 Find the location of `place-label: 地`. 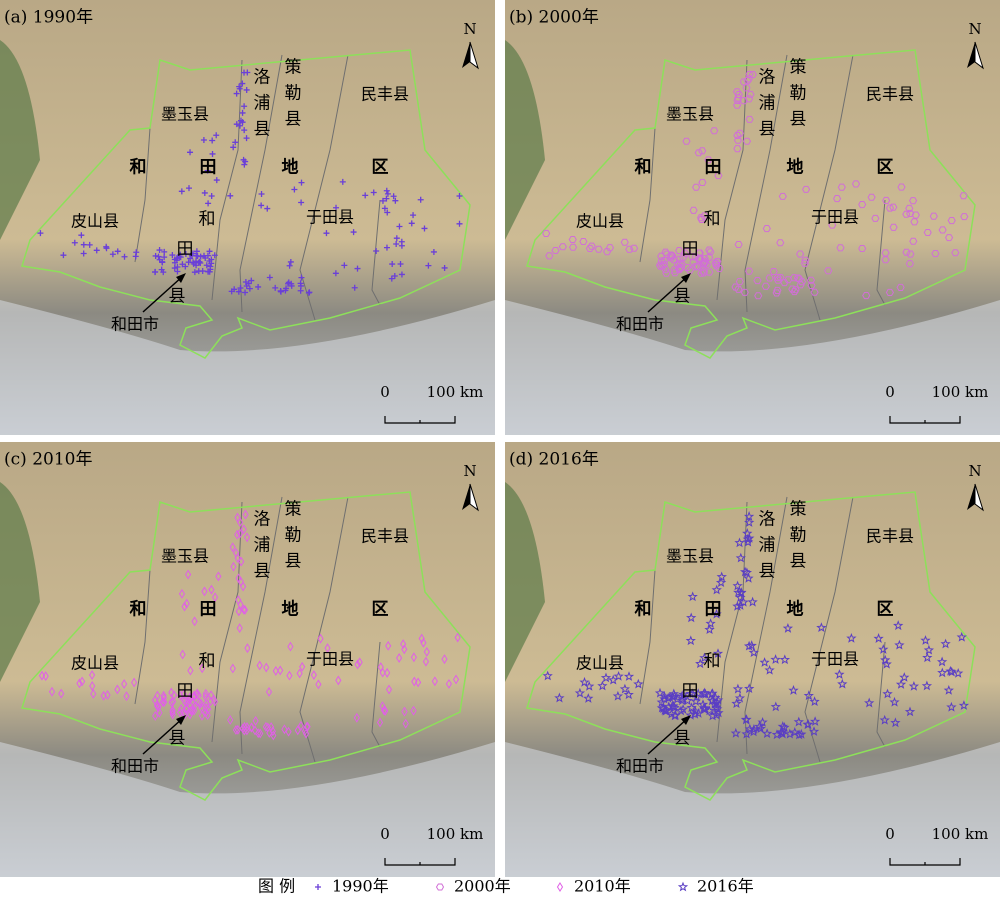

place-label: 地 is located at coordinates (795, 609).